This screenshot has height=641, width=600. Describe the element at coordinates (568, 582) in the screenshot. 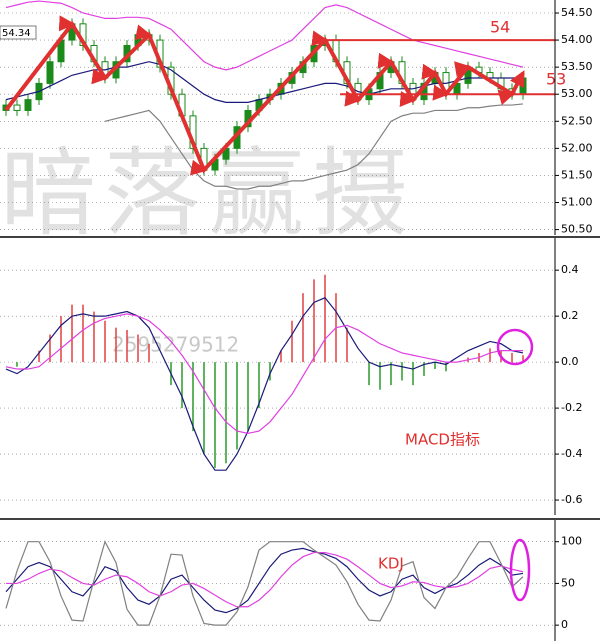

I see `y-tick-label: 50` at that location.